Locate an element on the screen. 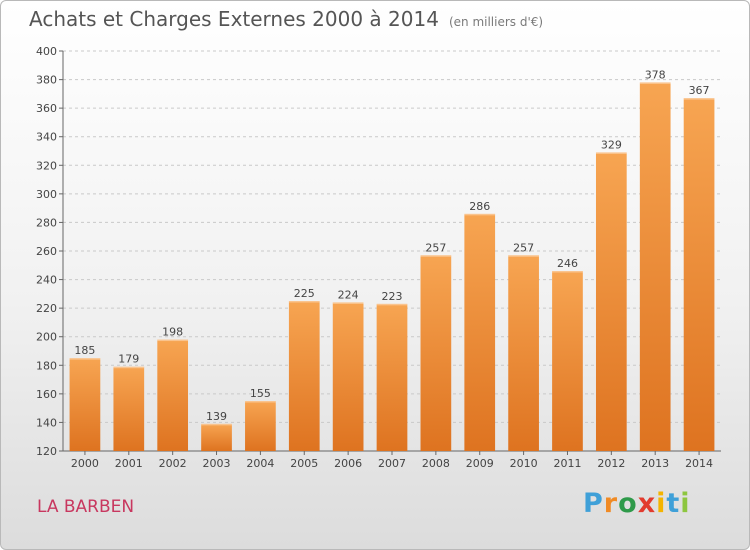 The image size is (750, 550). bar-2003 is located at coordinates (216, 437).